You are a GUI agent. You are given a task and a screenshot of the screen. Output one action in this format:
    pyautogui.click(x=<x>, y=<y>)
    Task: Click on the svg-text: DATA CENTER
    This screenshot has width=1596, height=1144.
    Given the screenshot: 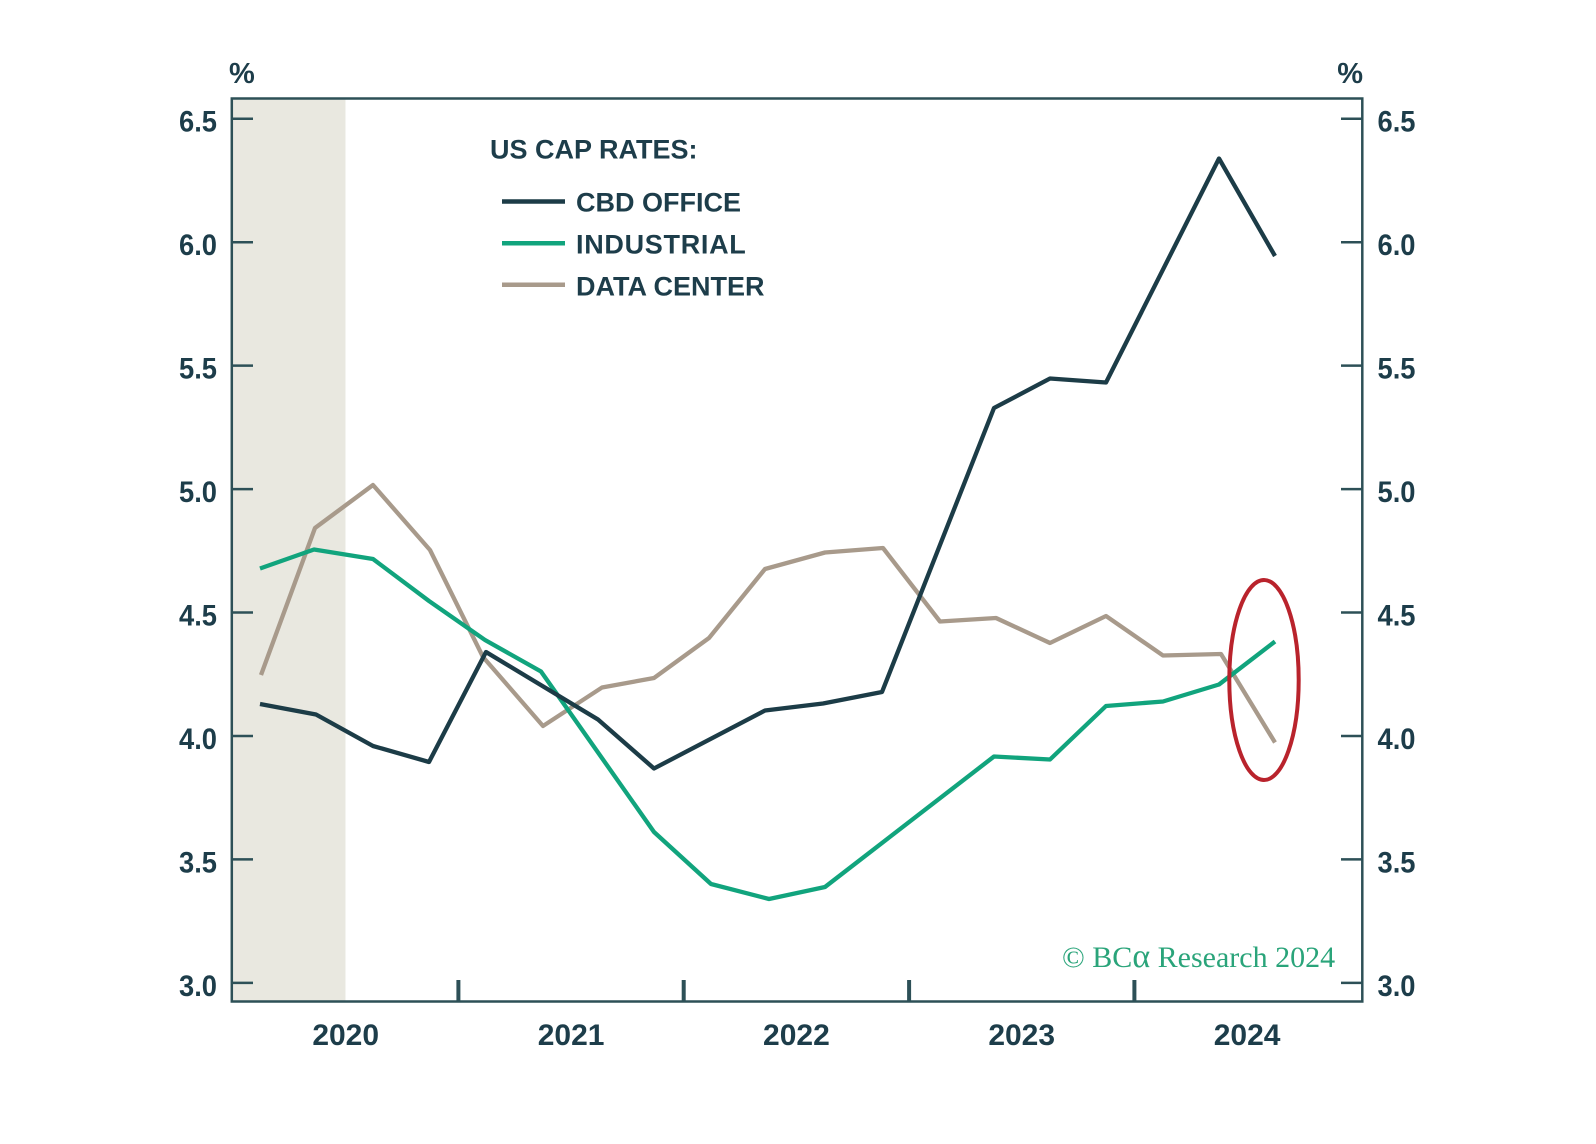 What is the action you would take?
    pyautogui.click(x=670, y=286)
    